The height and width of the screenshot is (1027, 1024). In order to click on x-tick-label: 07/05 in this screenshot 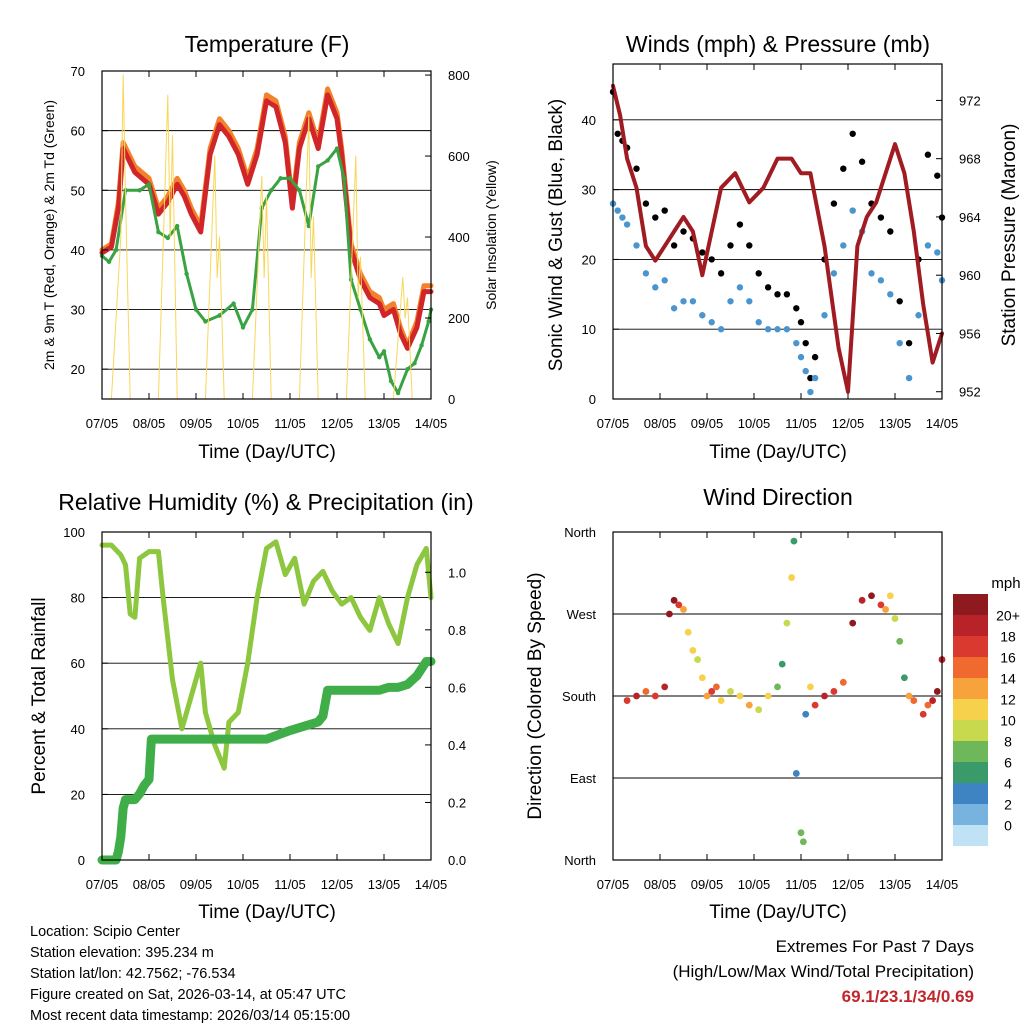, I will do `click(102, 423)`.